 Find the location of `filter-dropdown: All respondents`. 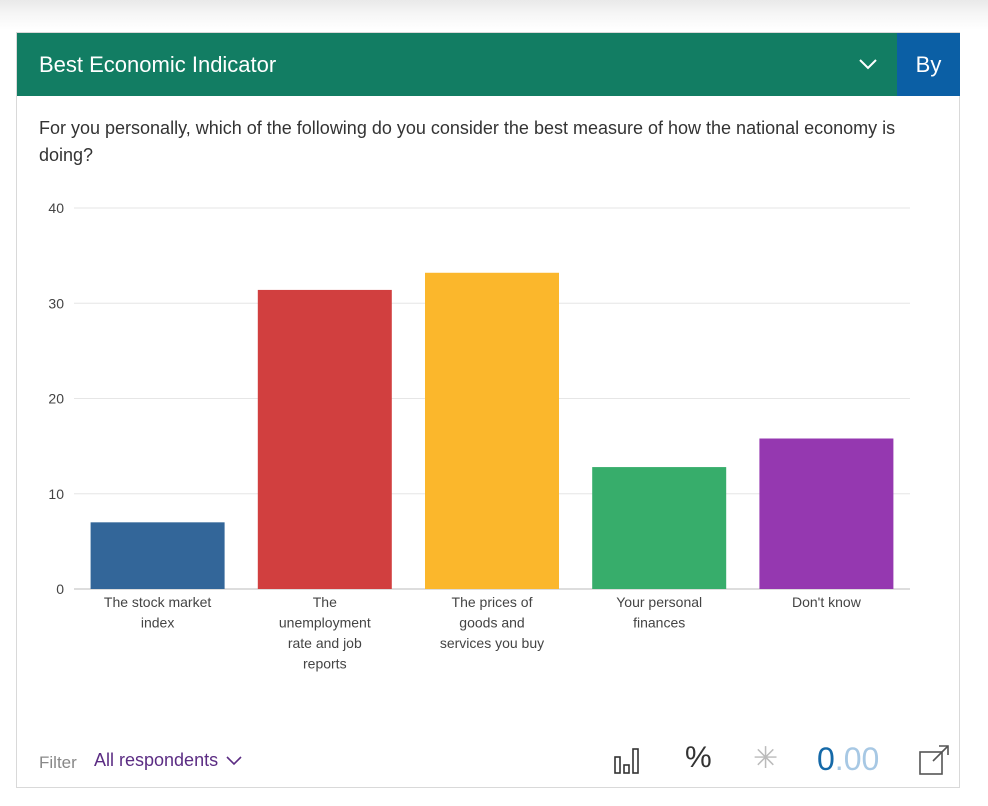

filter-dropdown: All respondents is located at coordinates (168, 760).